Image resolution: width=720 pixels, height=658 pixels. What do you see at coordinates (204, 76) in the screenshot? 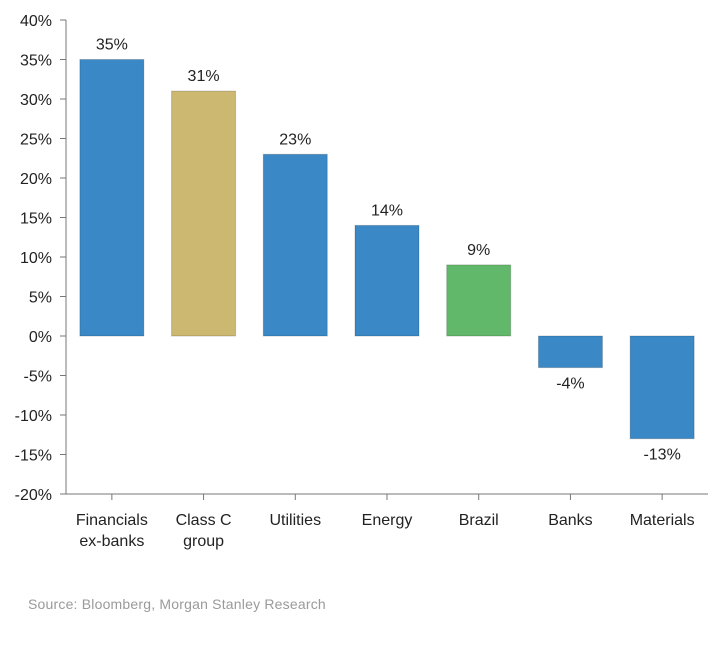
I see `data-label: 31%` at bounding box center [204, 76].